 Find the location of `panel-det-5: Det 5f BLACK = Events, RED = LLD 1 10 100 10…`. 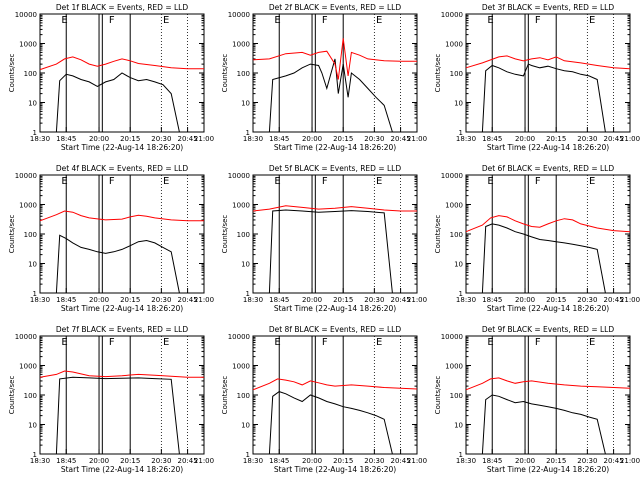

panel-det-5: Det 5f BLACK = Events, RED = LLD 1 10 100 10… is located at coordinates (324, 238).